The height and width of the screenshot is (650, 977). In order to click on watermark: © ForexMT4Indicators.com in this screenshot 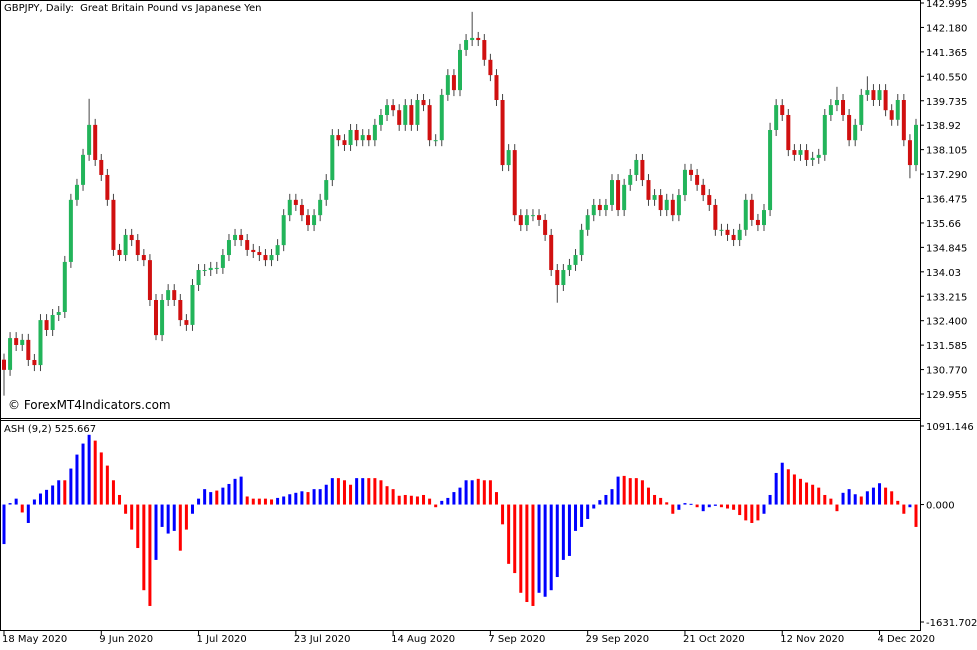, I will do `click(89, 405)`.